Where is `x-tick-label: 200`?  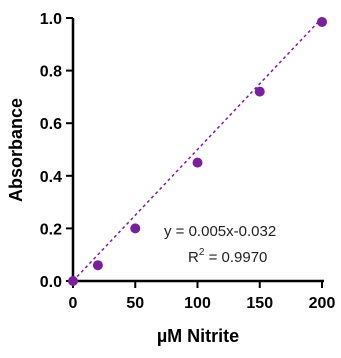
x-tick-label: 200 is located at coordinates (322, 303).